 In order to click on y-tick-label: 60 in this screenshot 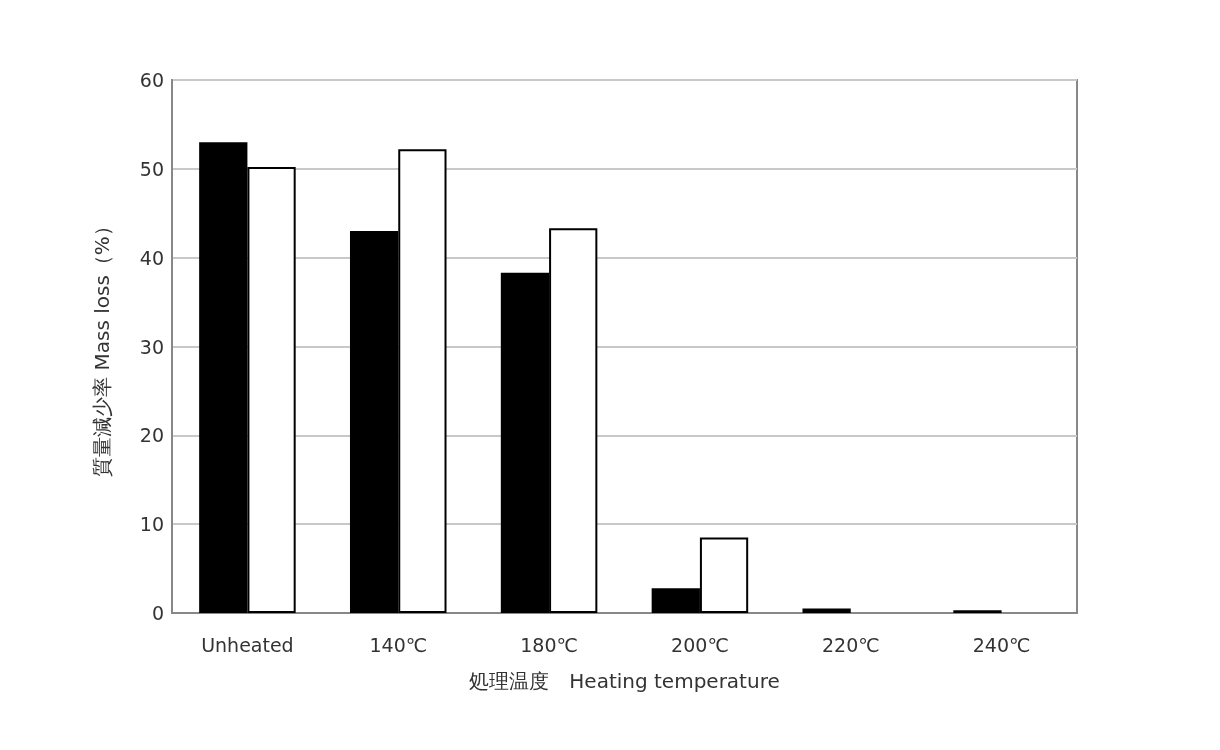, I will do `click(151, 80)`.